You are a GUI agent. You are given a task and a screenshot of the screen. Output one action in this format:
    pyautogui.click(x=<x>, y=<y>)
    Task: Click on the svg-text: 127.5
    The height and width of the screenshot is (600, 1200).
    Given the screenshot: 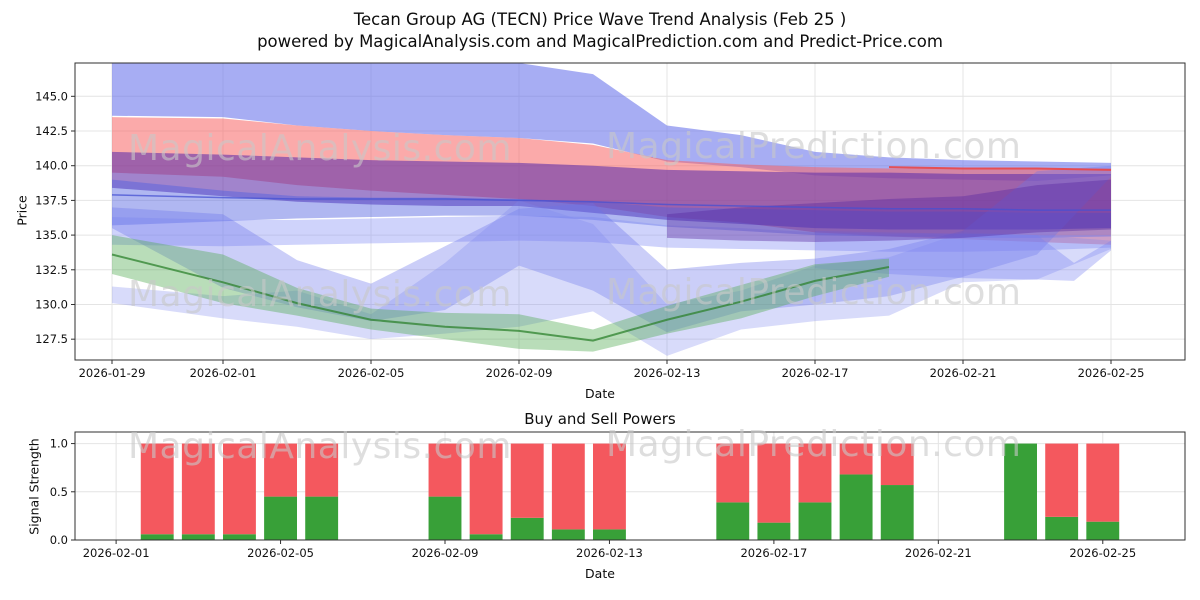 What is the action you would take?
    pyautogui.click(x=51, y=339)
    